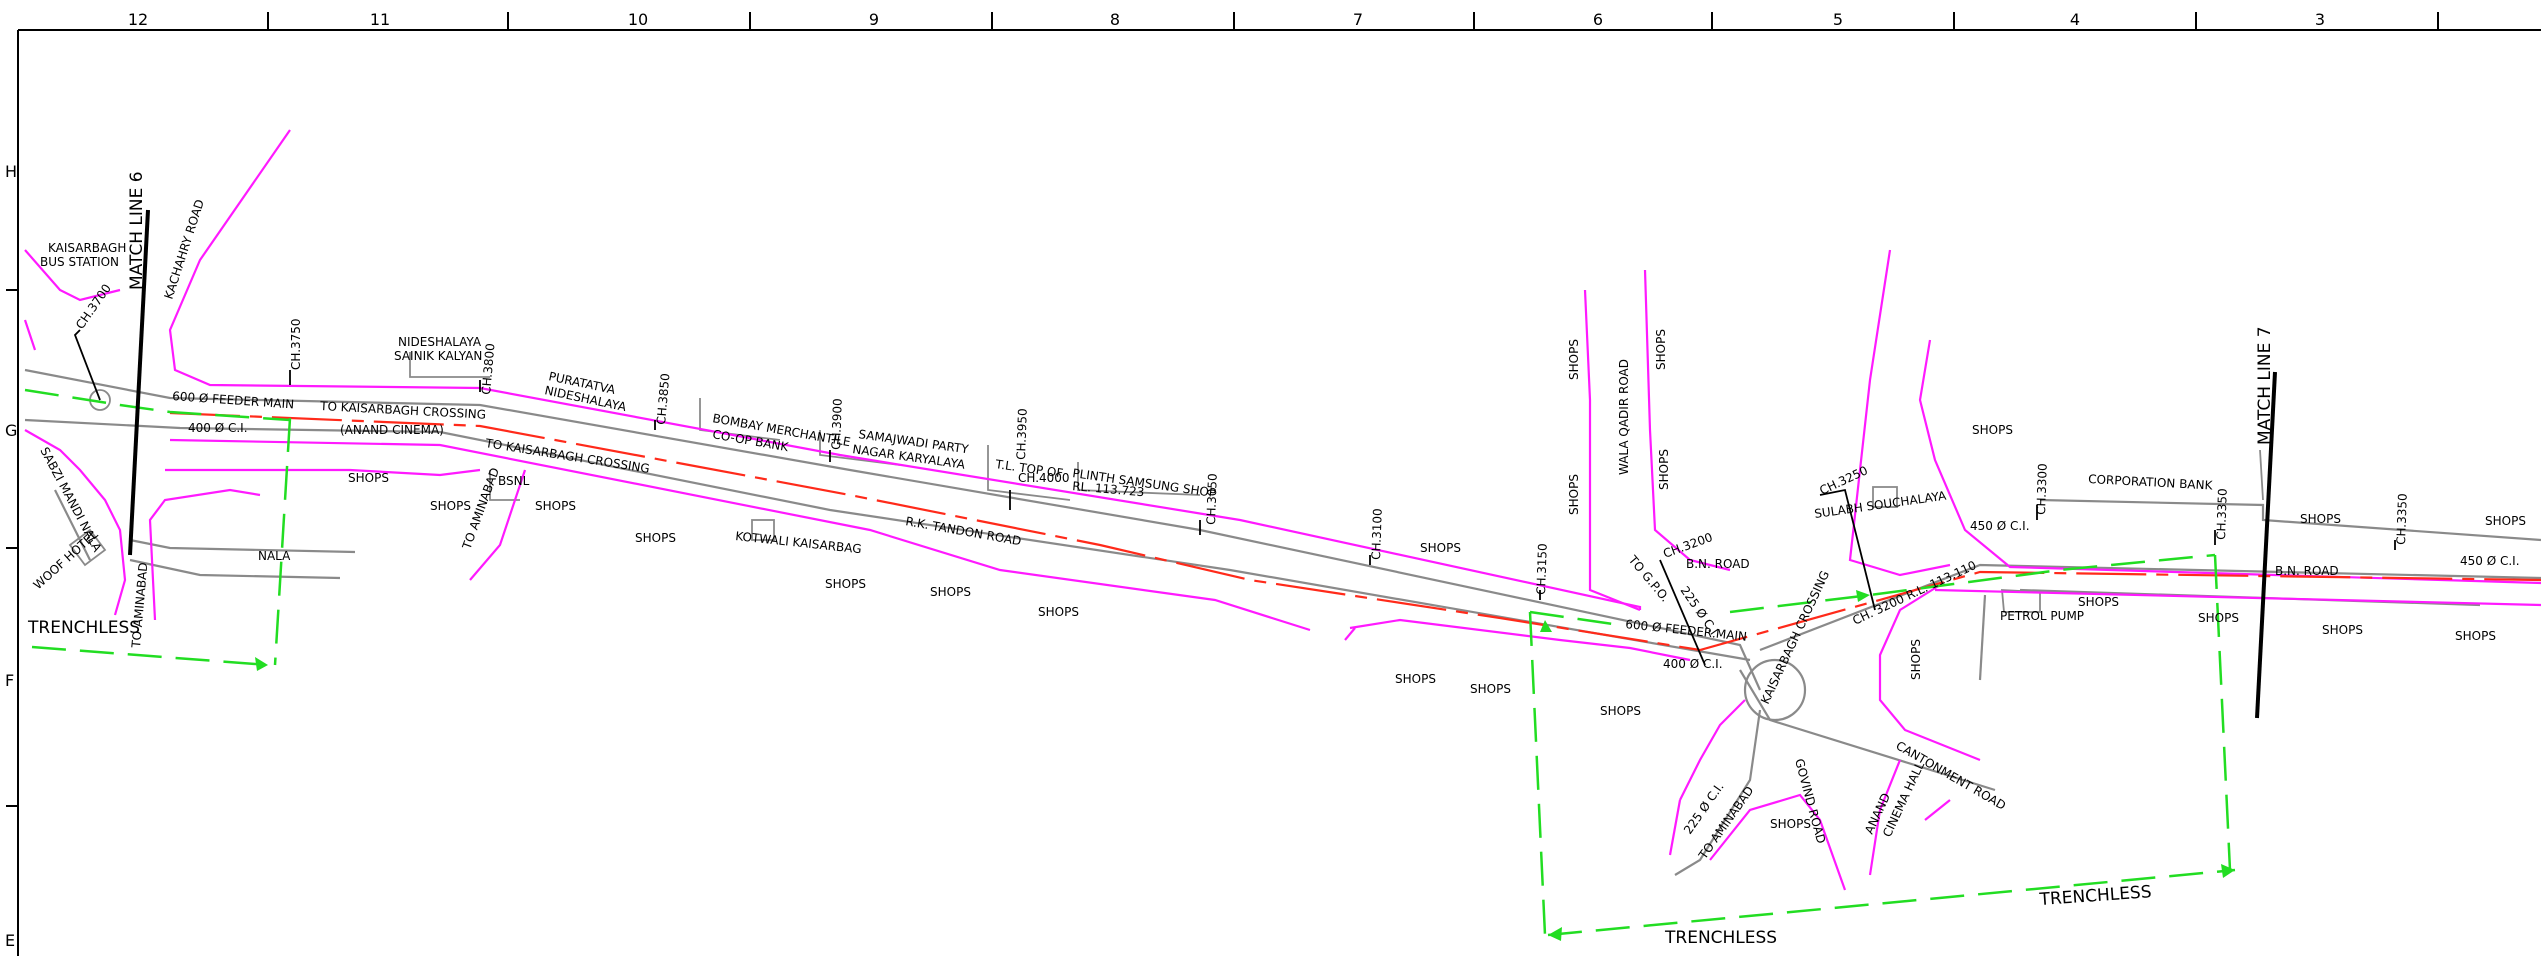 The width and height of the screenshot is (2541, 956). What do you see at coordinates (1226, 19) in the screenshot?
I see `grid-column-labels: 12 11 10 9 8 7 6 5 4 3` at bounding box center [1226, 19].